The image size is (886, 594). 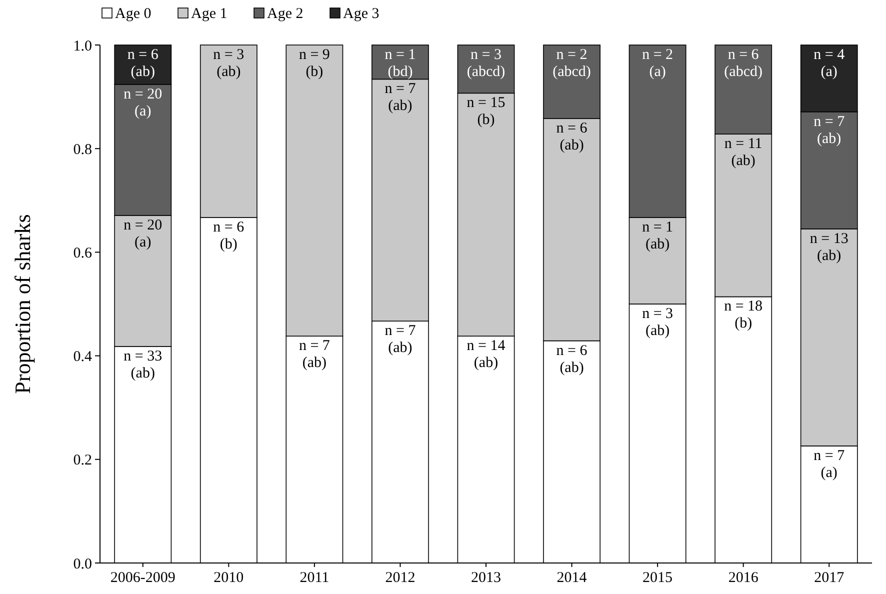 I want to click on annotation: n = 2 (abcd), so click(x=571, y=63).